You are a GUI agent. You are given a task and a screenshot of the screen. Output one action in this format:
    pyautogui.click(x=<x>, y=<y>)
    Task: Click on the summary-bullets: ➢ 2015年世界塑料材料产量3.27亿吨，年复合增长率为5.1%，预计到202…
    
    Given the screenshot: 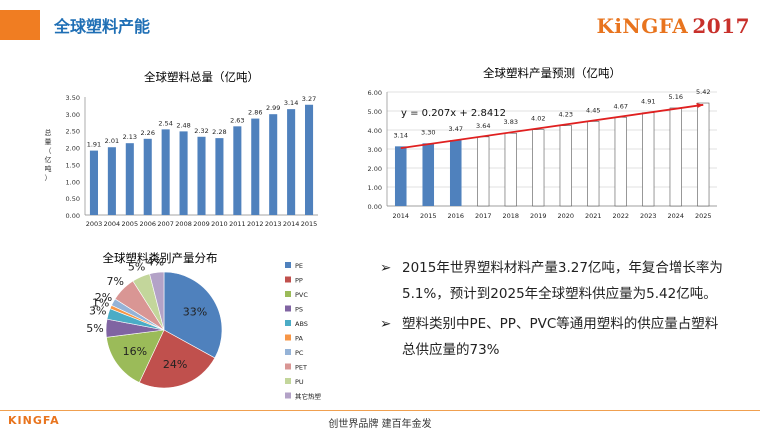 What is the action you would take?
    pyautogui.click(x=555, y=311)
    